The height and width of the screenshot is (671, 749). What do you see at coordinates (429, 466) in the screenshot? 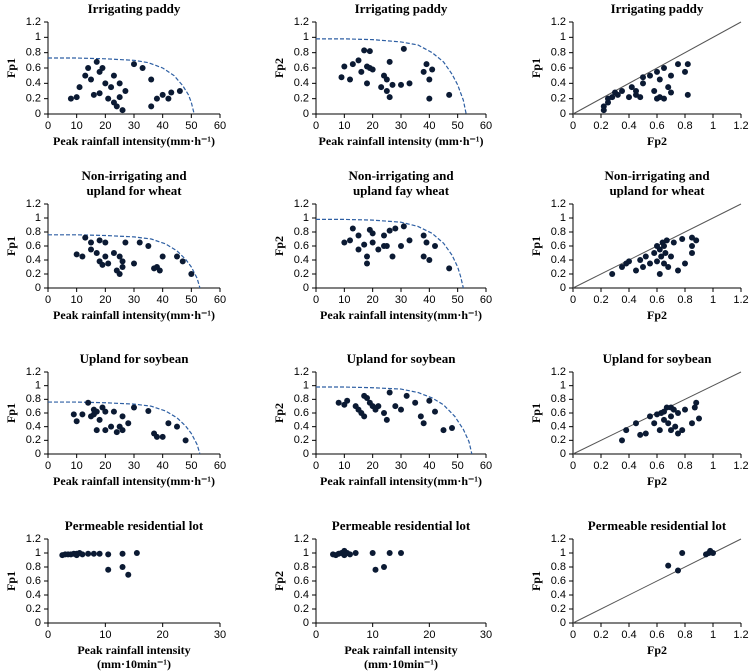
I see `x-tick-label: 40` at bounding box center [429, 466].